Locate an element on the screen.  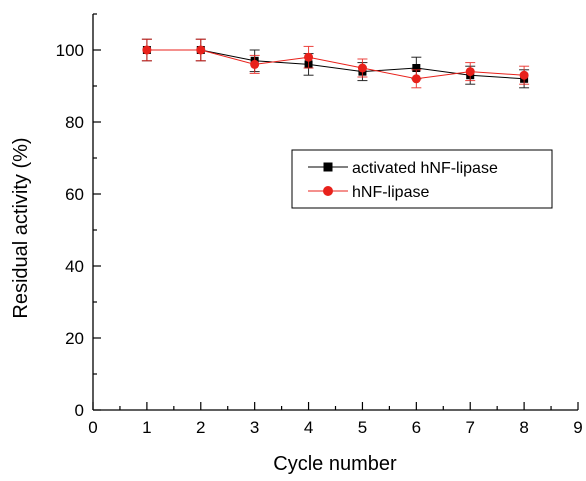
series-line is located at coordinates (335, 64).